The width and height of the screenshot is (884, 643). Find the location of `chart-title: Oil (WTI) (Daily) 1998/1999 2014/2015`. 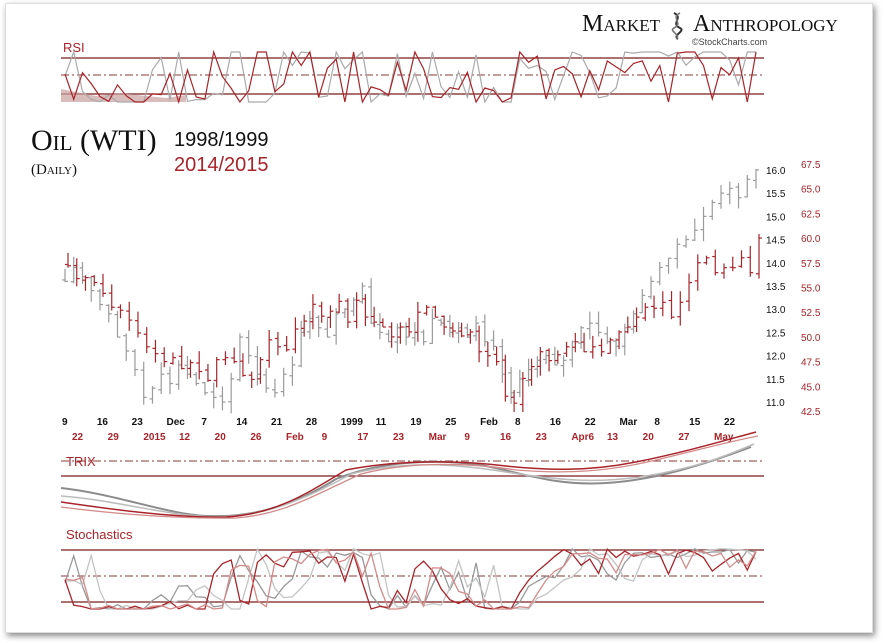

chart-title: Oil (WTI) (Daily) 1998/1999 2014/2015 is located at coordinates (150, 151).